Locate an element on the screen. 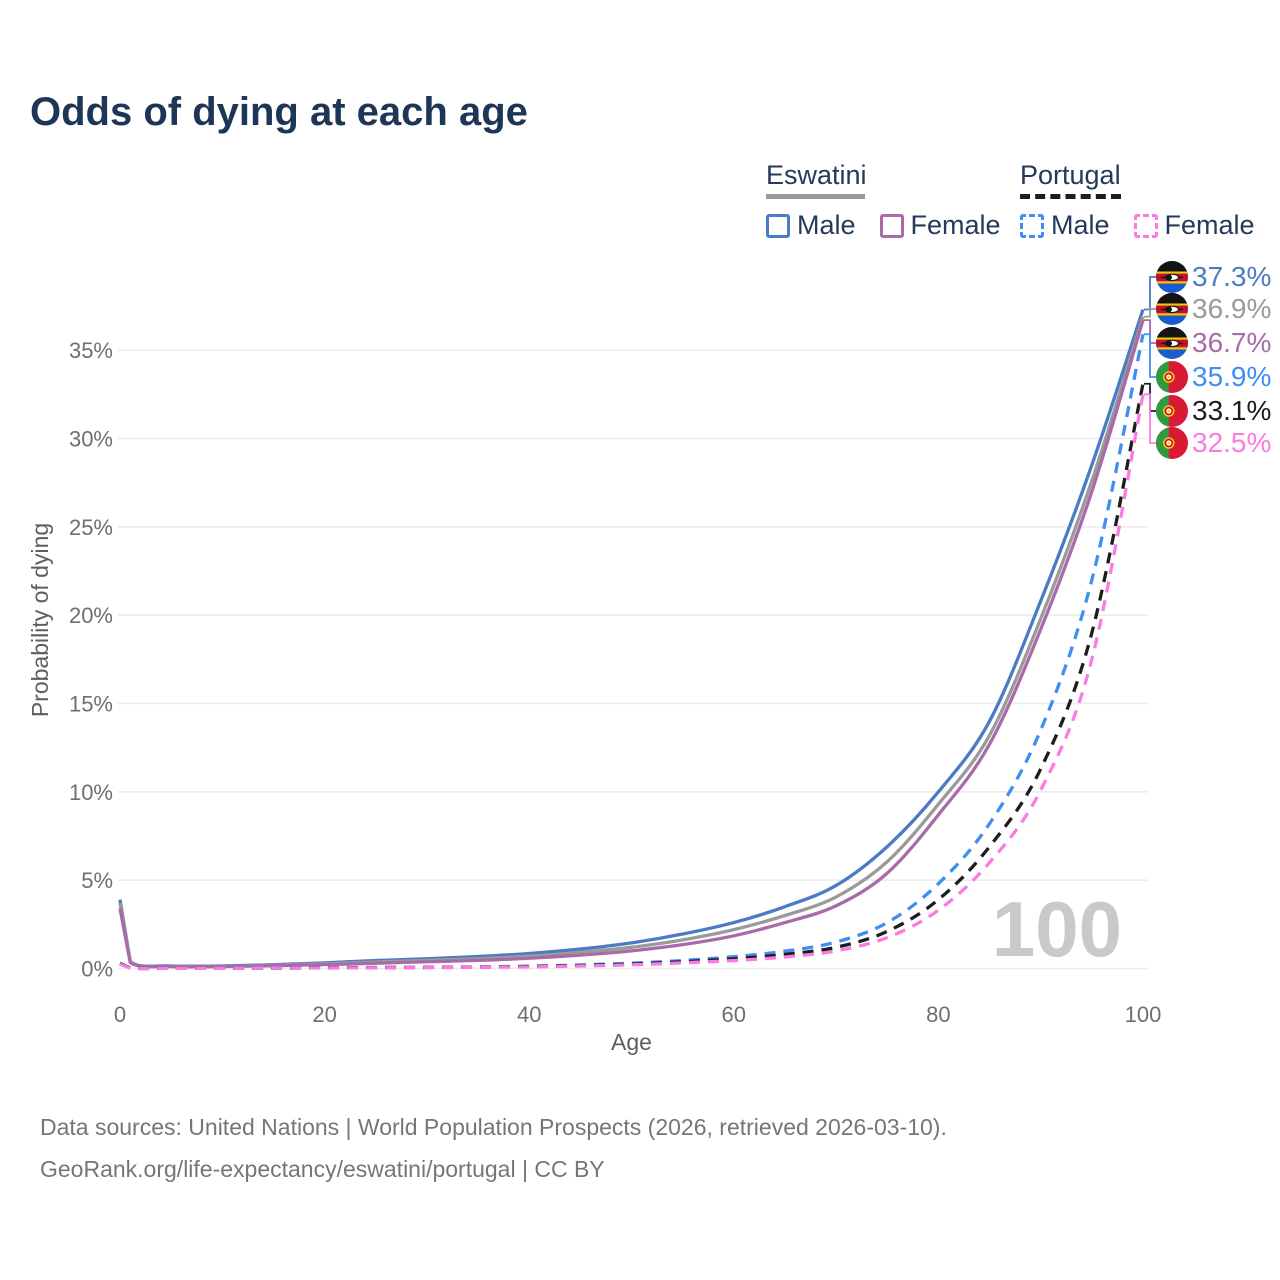 Image resolution: width=1280 pixels, height=1280 pixels. y-tick-label: 20% is located at coordinates (91, 615).